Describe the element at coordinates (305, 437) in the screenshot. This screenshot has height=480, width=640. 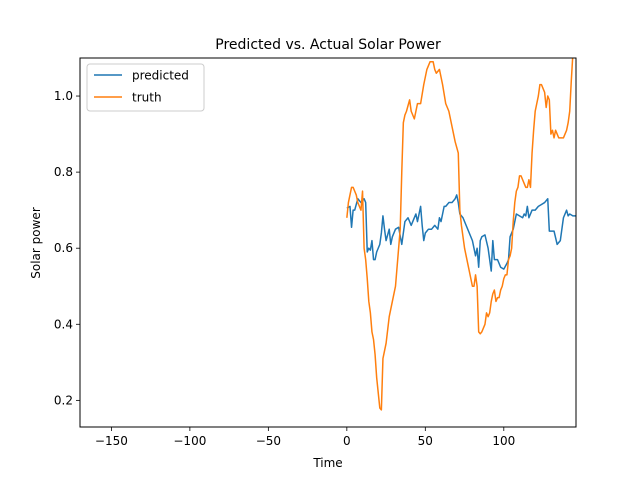
I see `x-axis: −150 −100 −50 0 50 100` at that location.